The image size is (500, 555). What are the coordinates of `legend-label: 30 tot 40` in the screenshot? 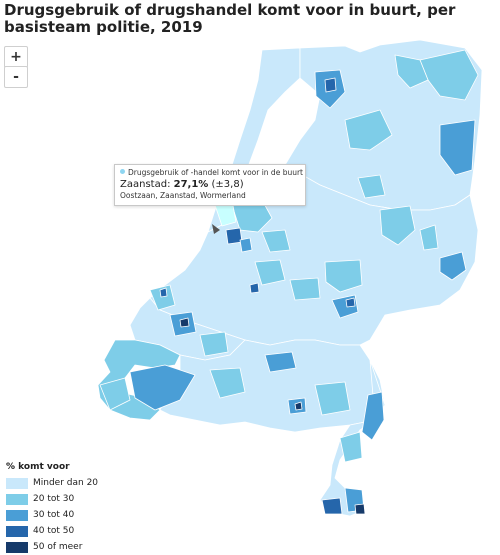 It's located at (54, 515).